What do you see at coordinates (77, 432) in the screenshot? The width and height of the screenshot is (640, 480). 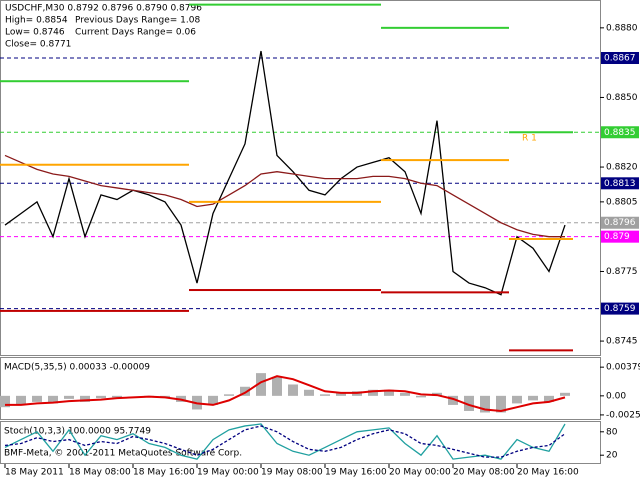 I see `panel-title: Stoch(10,3,3) 100.0000 95.7749` at bounding box center [77, 432].